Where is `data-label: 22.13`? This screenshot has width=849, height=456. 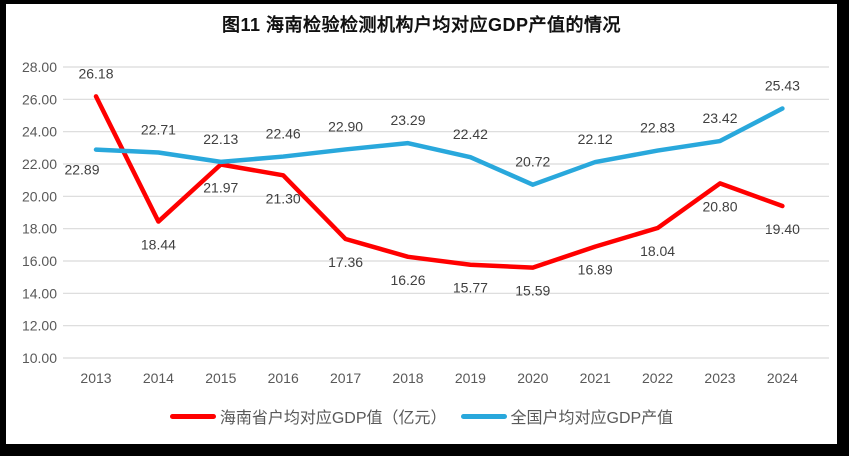
data-label: 22.13 is located at coordinates (220, 139).